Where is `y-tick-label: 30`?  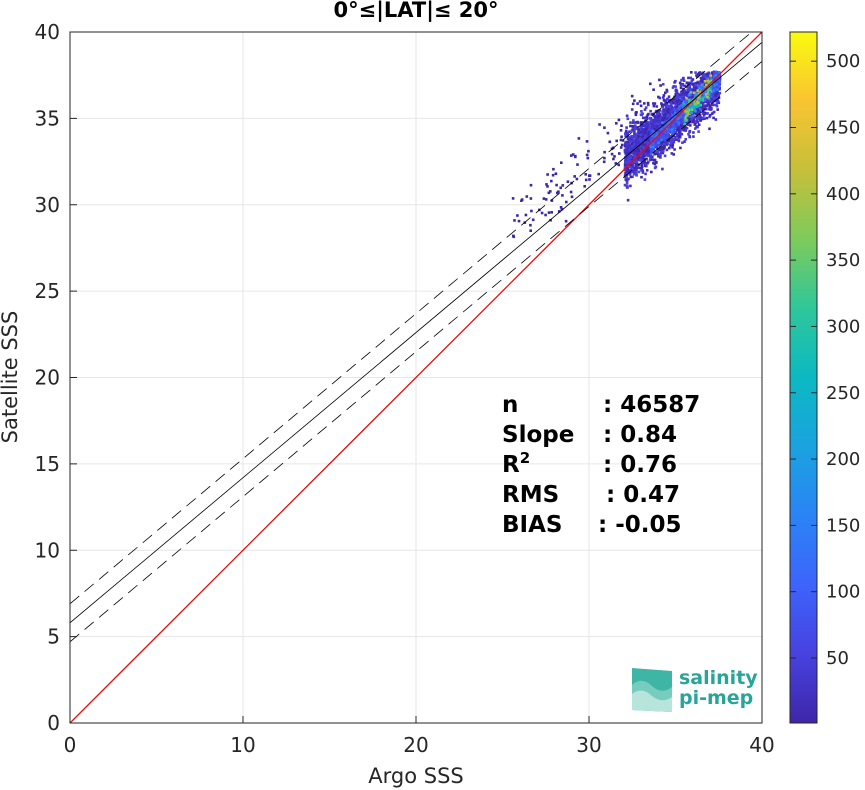
y-tick-label: 30 is located at coordinates (47, 205).